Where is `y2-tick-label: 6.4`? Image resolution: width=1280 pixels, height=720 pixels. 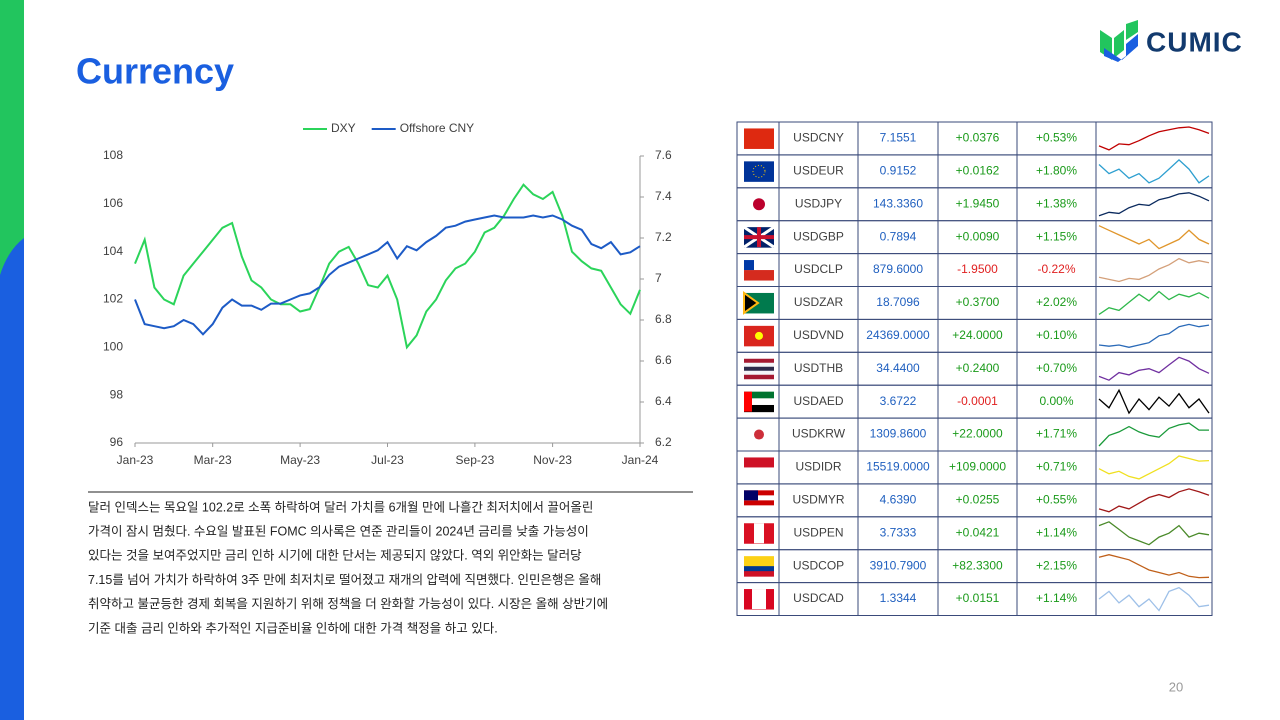 y2-tick-label: 6.4 is located at coordinates (663, 401).